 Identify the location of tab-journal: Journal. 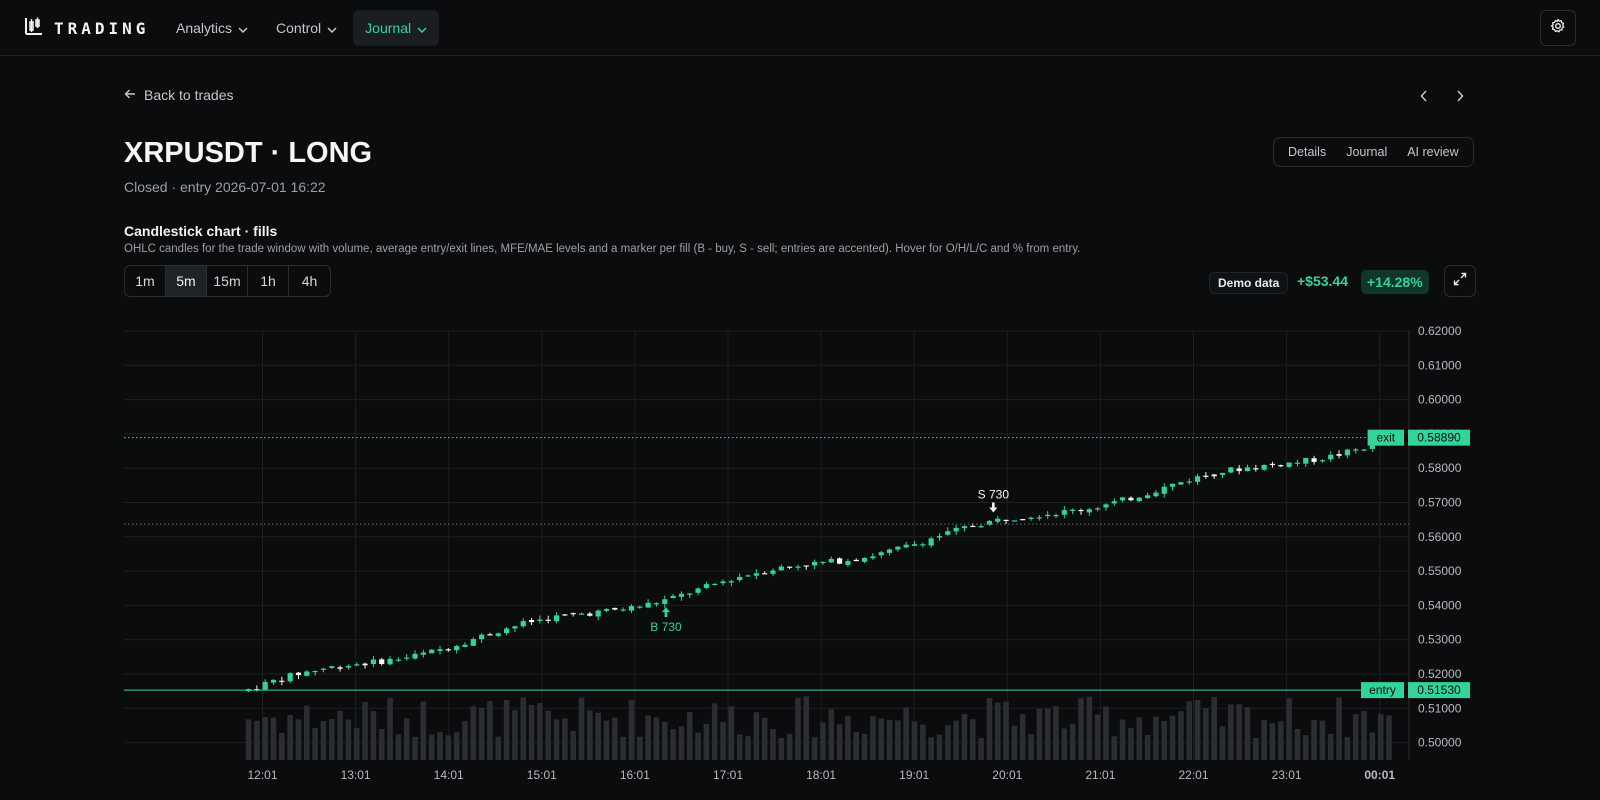
(1367, 152).